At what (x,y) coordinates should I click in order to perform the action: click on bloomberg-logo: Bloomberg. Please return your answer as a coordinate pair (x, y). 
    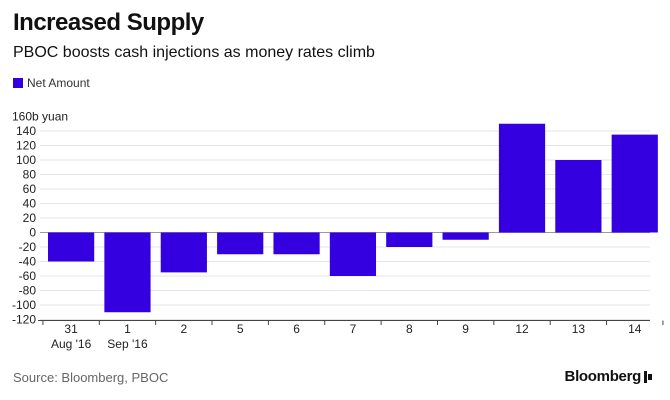
    Looking at the image, I should click on (610, 376).